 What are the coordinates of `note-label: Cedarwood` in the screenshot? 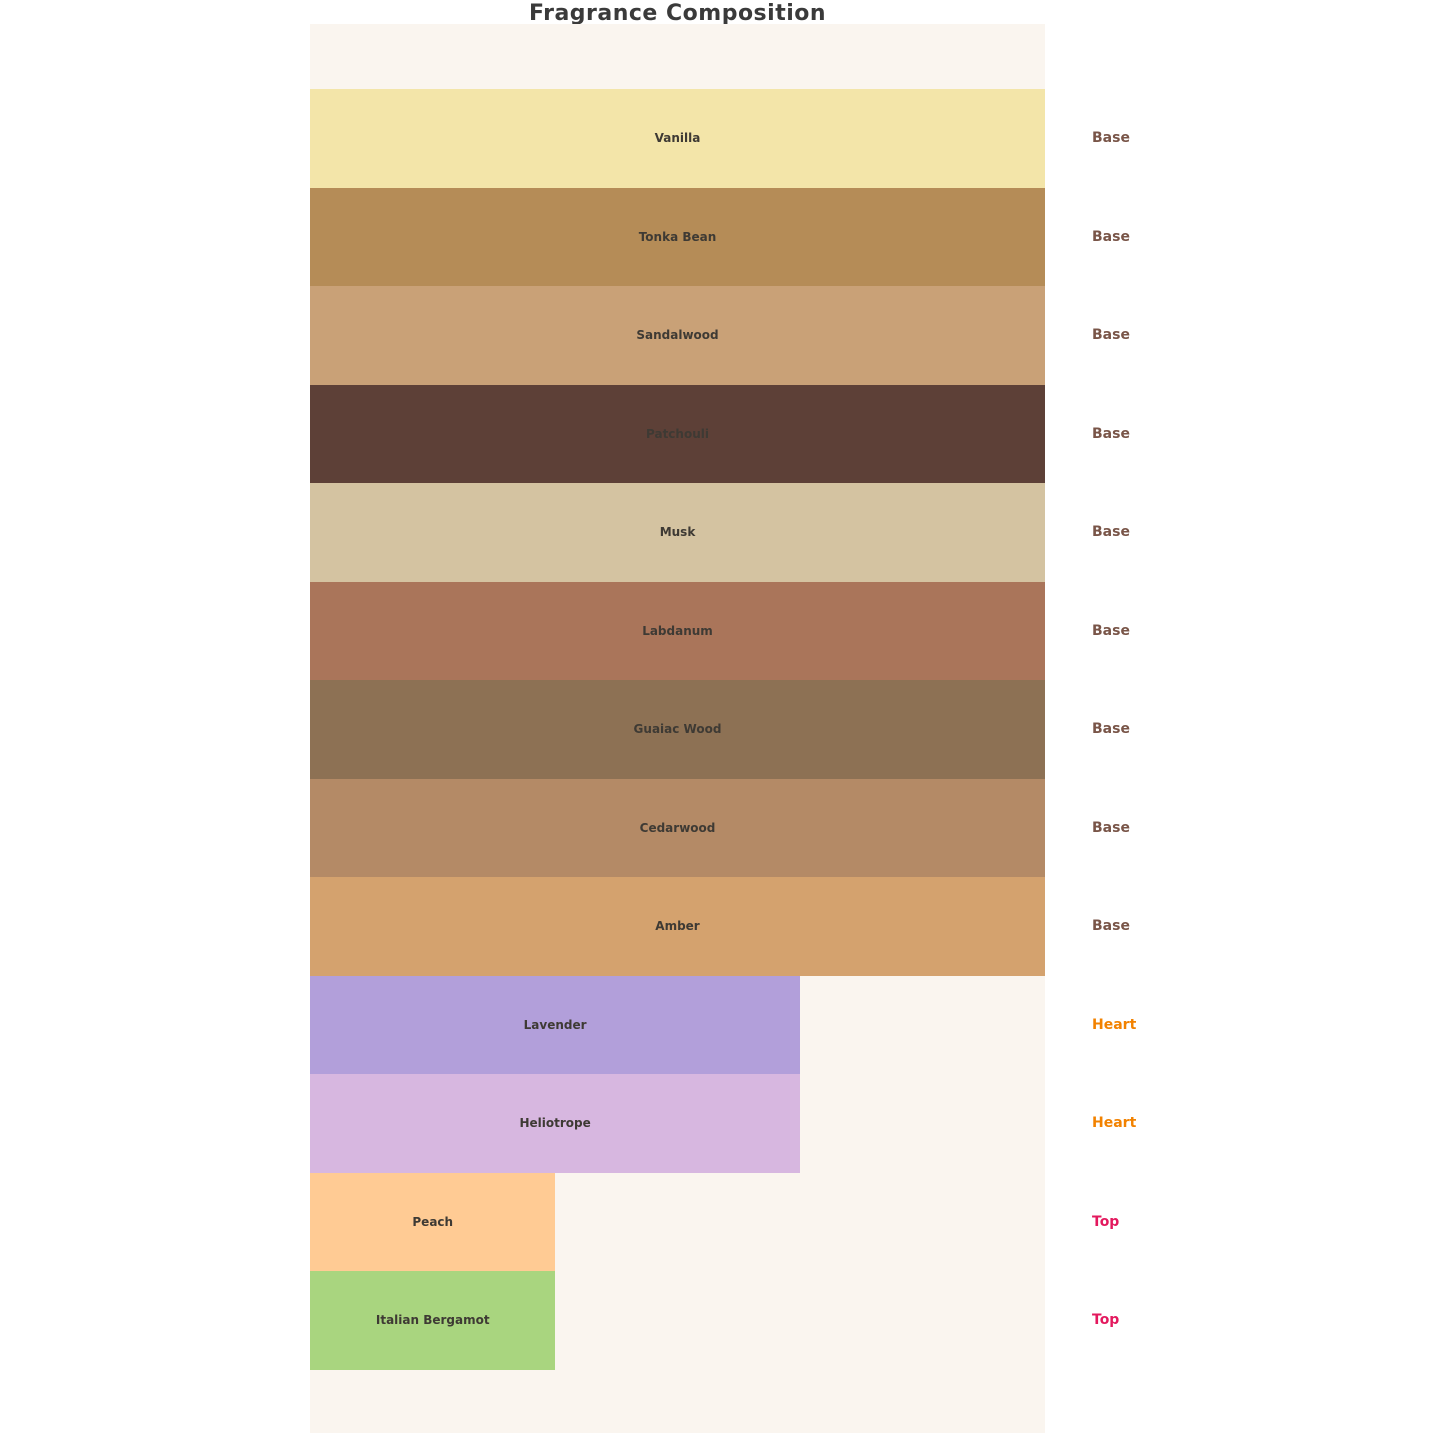 It's located at (677, 827).